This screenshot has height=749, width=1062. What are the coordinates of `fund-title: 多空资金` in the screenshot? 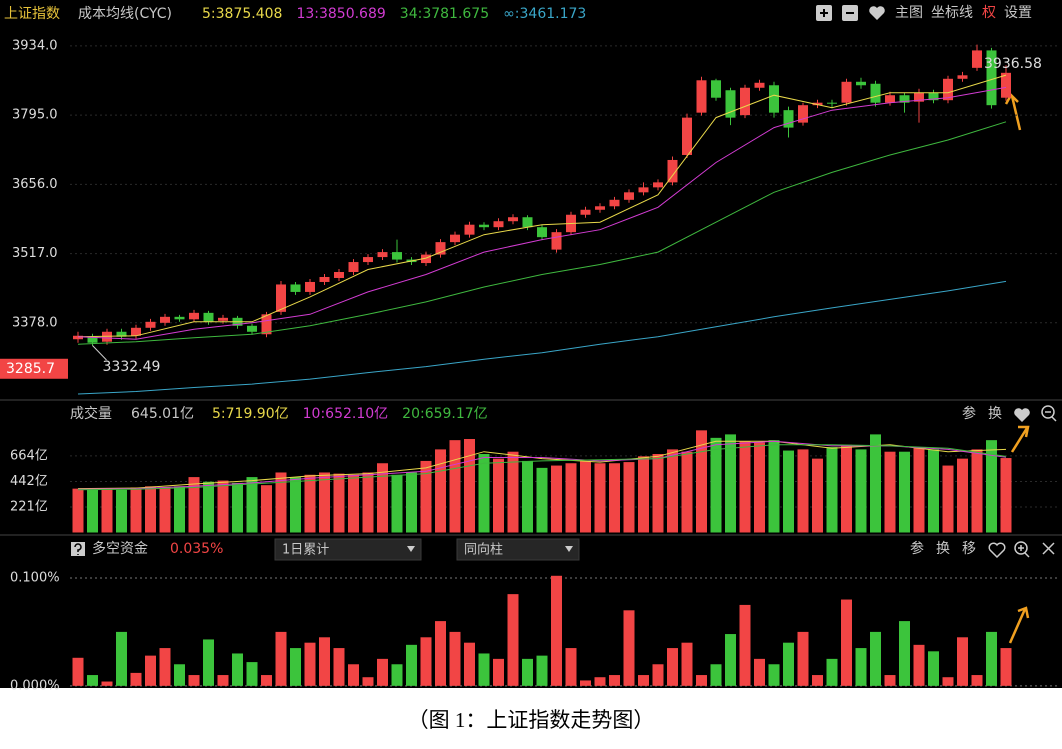 It's located at (120, 548).